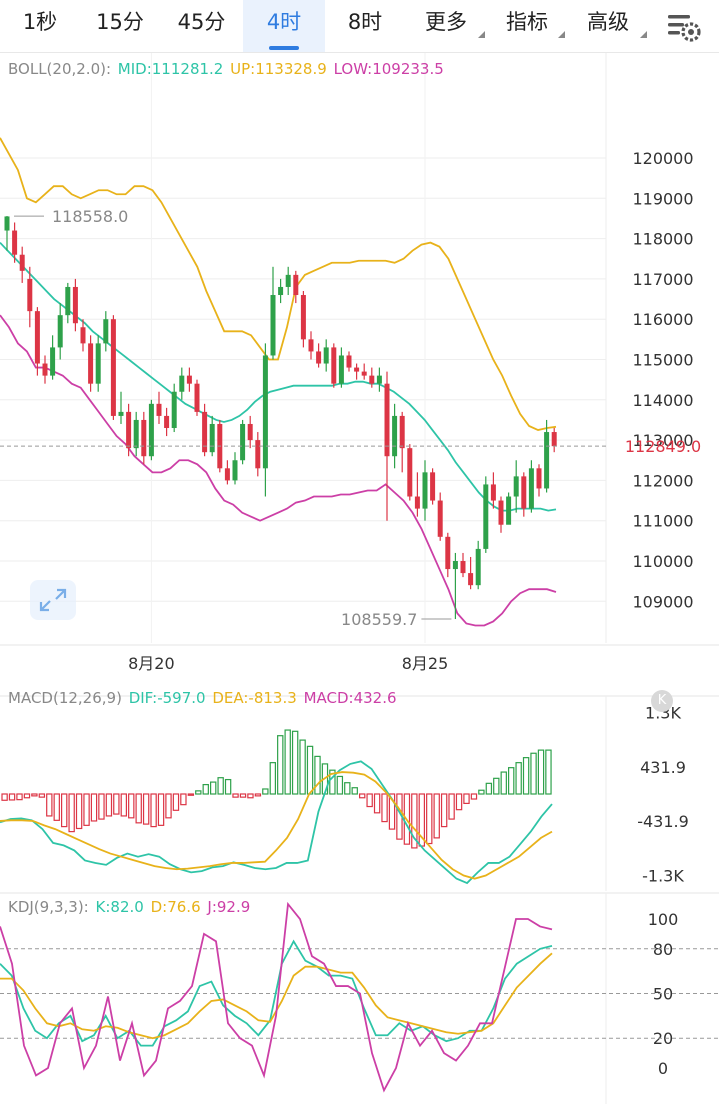 The width and height of the screenshot is (719, 1104). Describe the element at coordinates (662, 319) in the screenshot. I see `y-tick-label: 116000` at that location.